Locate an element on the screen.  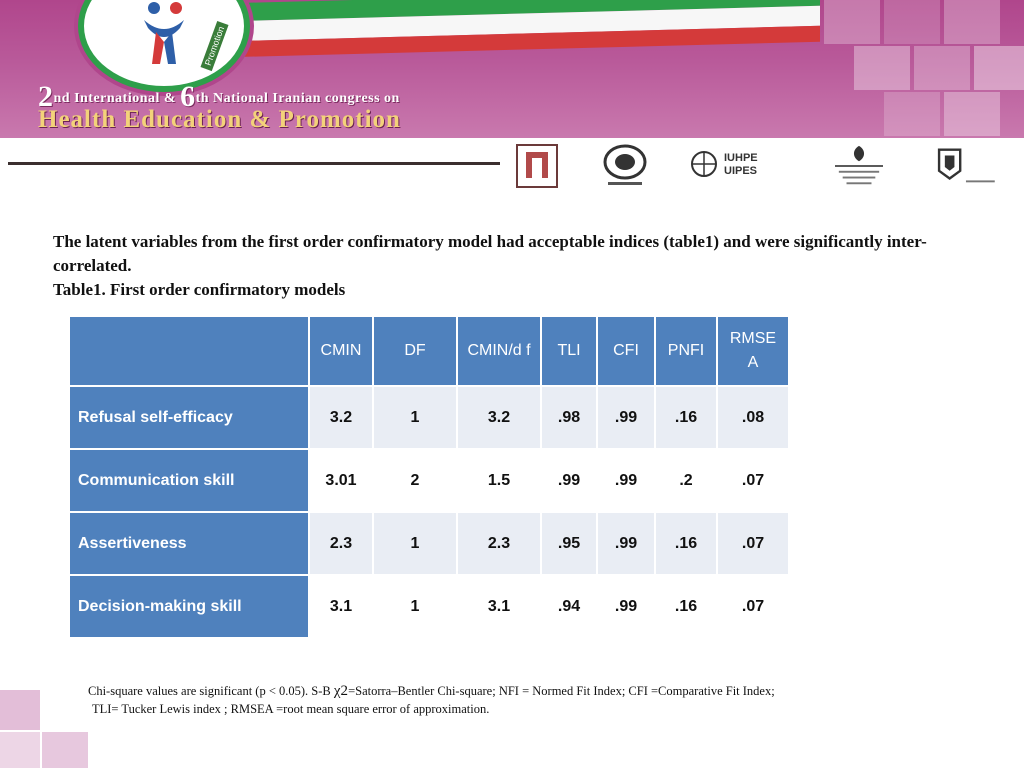
table-header-row: CMIN DF CMIN/d f TLI CFI PNFI RMSE A is located at coordinates (429, 351).